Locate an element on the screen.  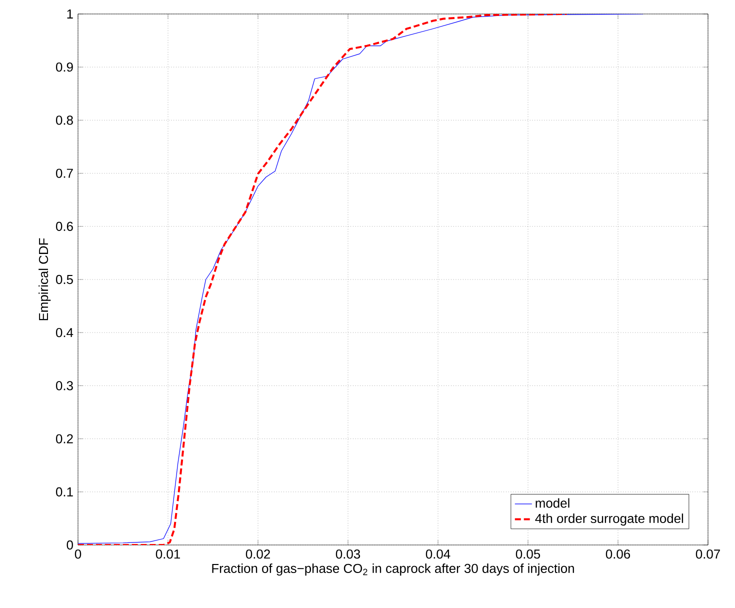
y-tick-label: 0.6 is located at coordinates (64, 226).